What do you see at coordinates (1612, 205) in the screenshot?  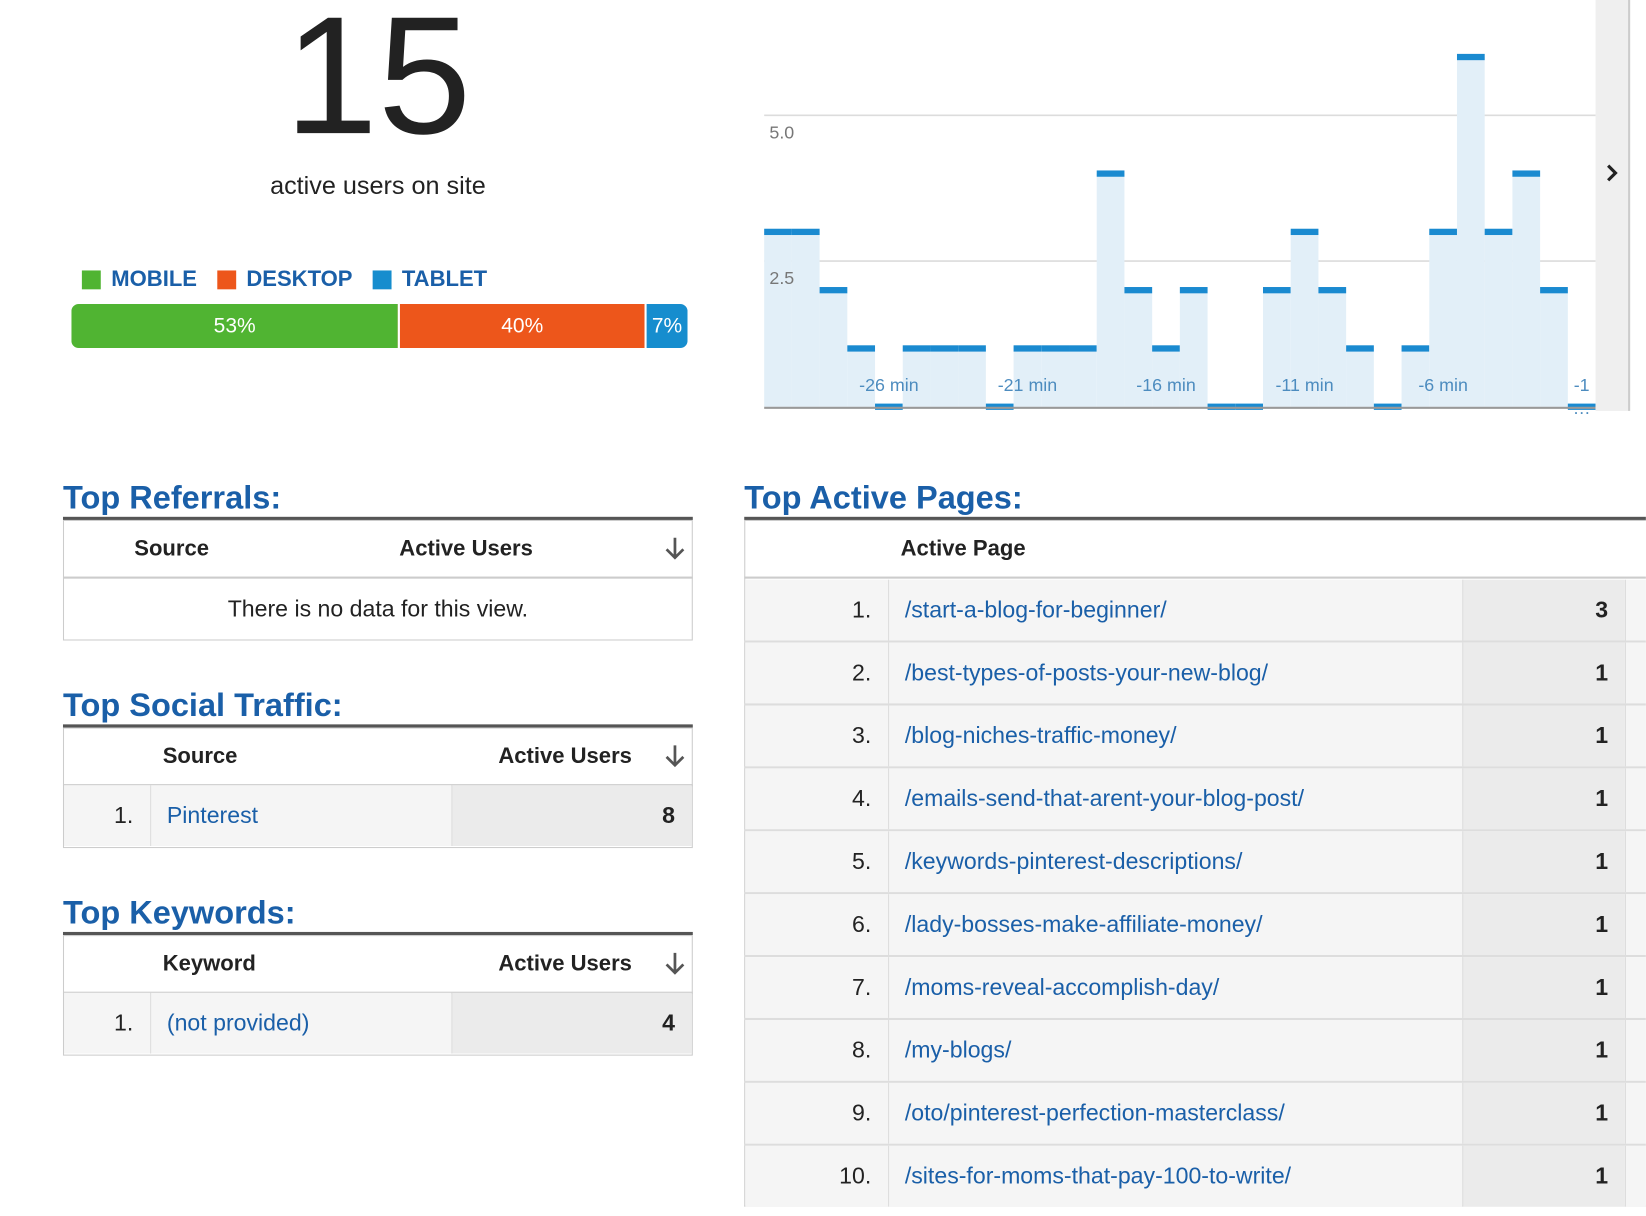 I see `side-panel` at bounding box center [1612, 205].